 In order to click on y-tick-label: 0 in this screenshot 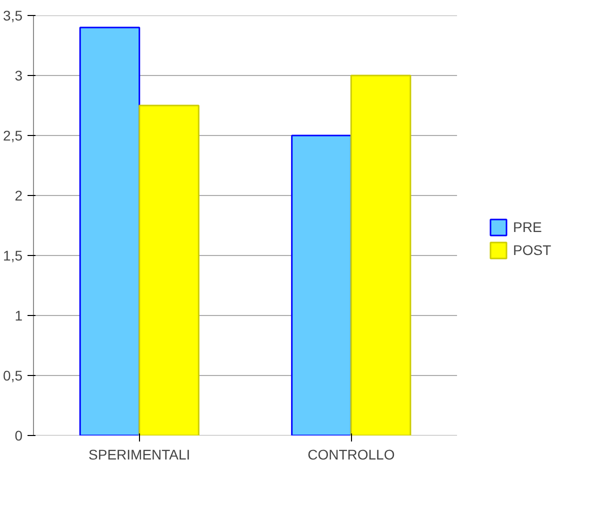, I will do `click(18, 436)`.